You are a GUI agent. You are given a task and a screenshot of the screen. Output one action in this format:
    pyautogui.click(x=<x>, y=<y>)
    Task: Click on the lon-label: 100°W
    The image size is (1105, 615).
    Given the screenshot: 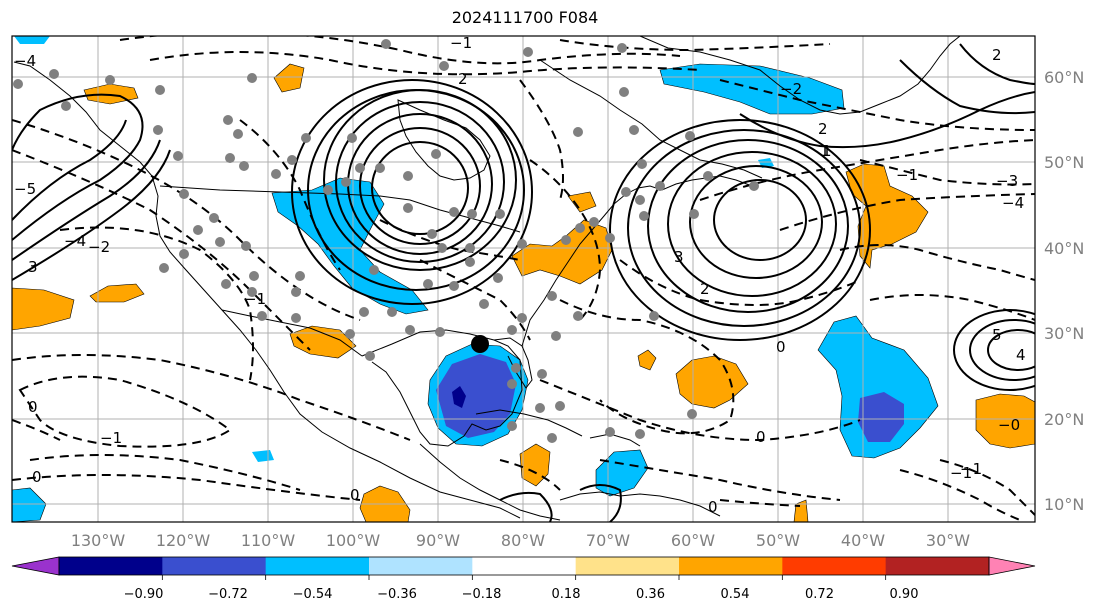 What is the action you would take?
    pyautogui.click(x=353, y=540)
    